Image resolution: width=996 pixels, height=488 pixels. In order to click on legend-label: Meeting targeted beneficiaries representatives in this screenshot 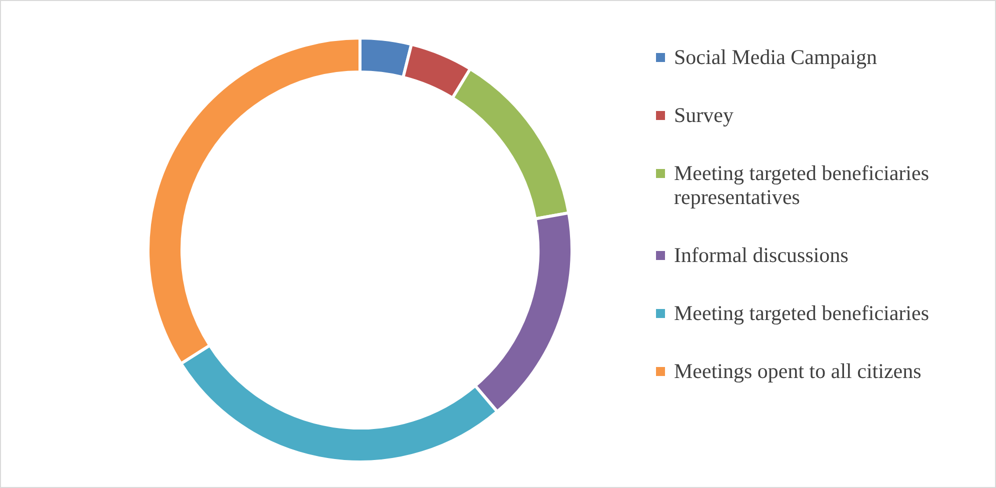, I will do `click(802, 185)`.